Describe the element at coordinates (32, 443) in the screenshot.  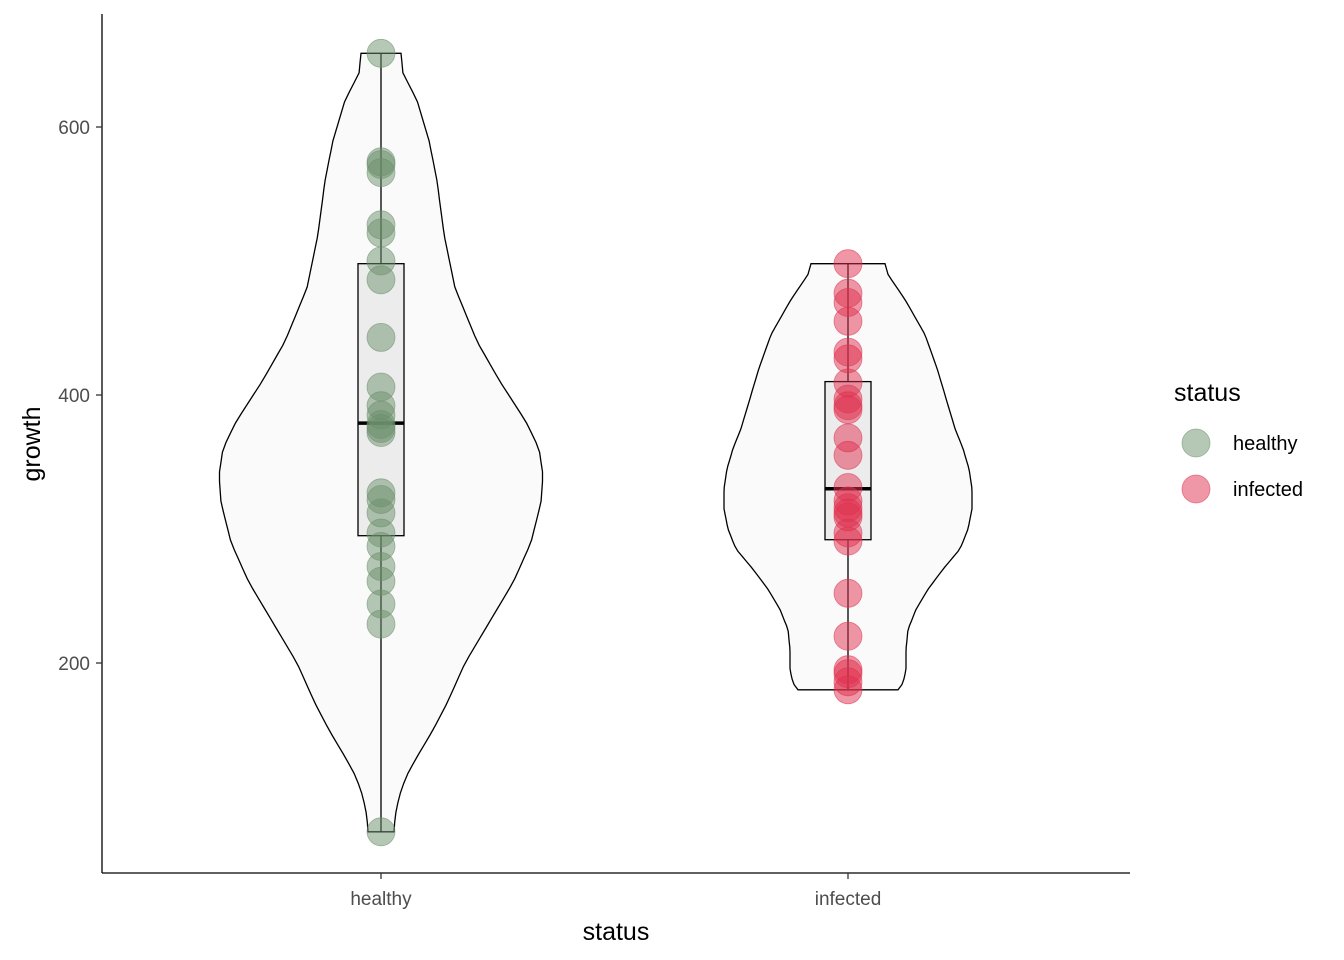
I see `y-axis-title: growth` at that location.